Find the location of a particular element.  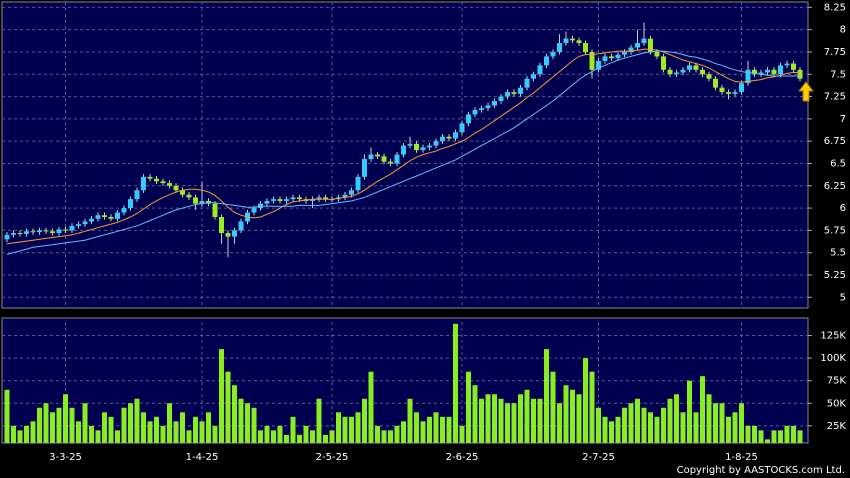

y-tick-label: 6.5 is located at coordinates (838, 163).